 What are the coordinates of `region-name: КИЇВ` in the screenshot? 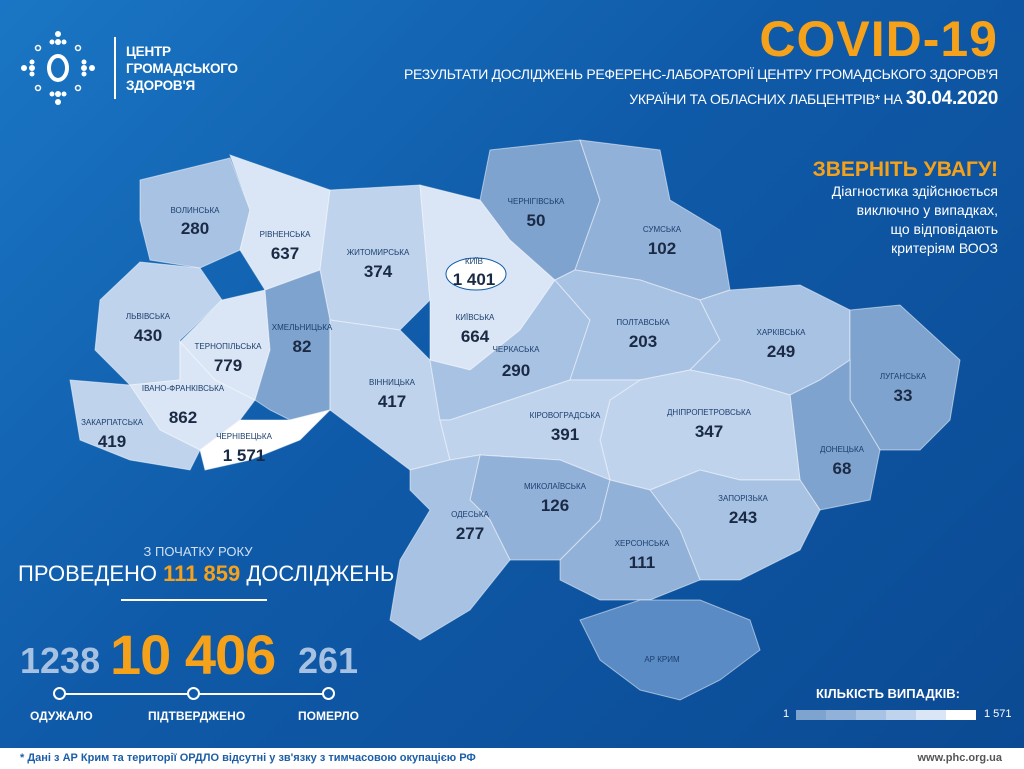 It's located at (474, 261).